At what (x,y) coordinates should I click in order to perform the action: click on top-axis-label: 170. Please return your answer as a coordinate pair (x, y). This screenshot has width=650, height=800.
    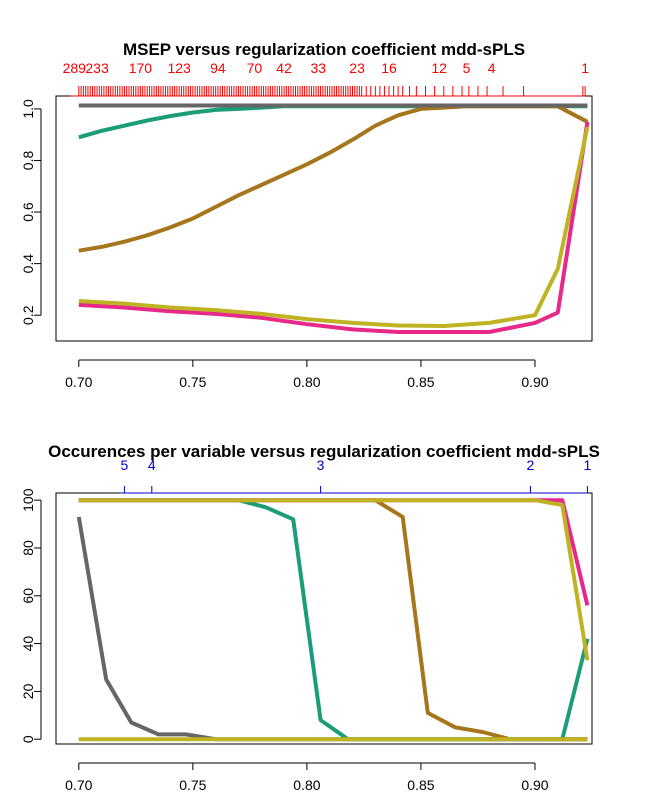
    Looking at the image, I should click on (141, 68).